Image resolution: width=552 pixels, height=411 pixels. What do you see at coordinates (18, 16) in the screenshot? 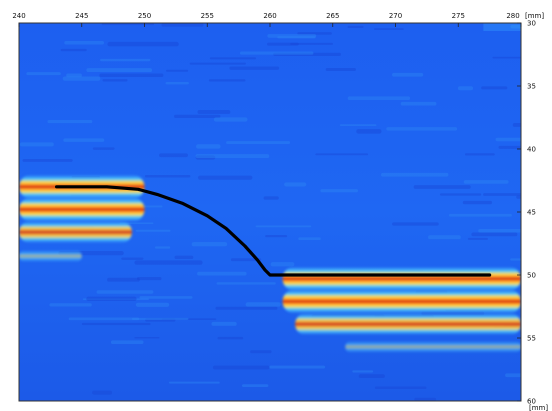
I see `x-tick-label: 240` at bounding box center [18, 16].